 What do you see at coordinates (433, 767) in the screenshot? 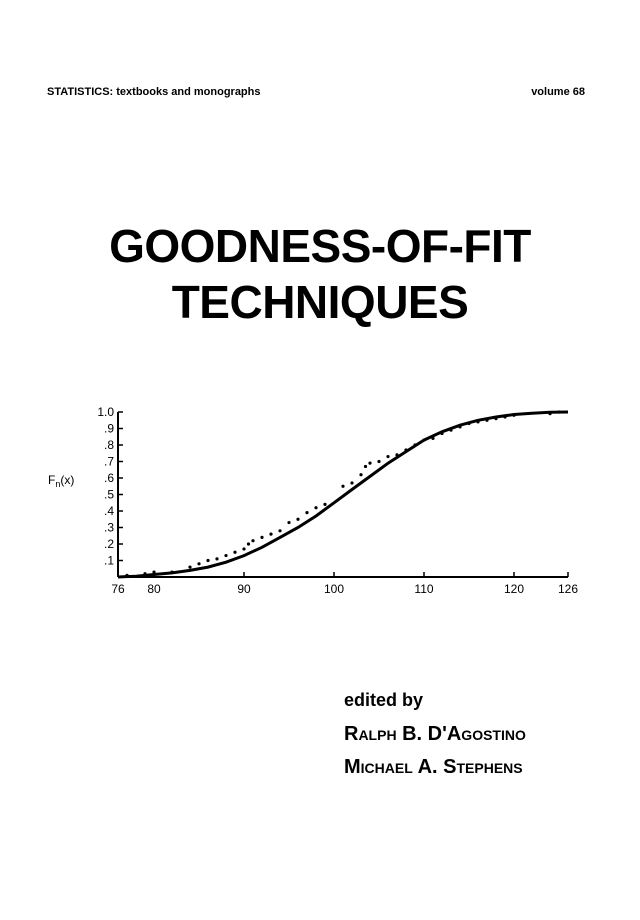
I see `editor-name: Michael A. Stephens` at bounding box center [433, 767].